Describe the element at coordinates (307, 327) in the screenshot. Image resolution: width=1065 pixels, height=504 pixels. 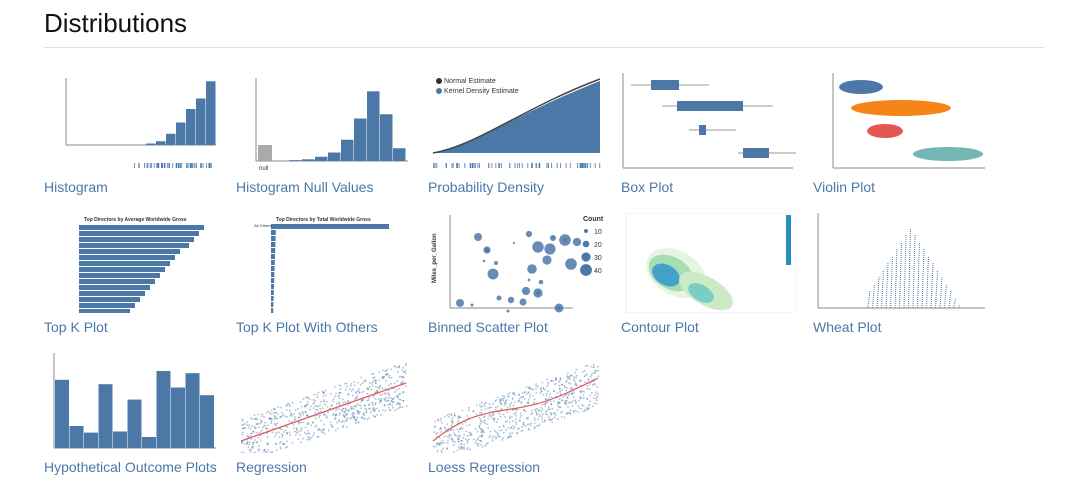
I see `example-link: Top K Plot With Others` at that location.